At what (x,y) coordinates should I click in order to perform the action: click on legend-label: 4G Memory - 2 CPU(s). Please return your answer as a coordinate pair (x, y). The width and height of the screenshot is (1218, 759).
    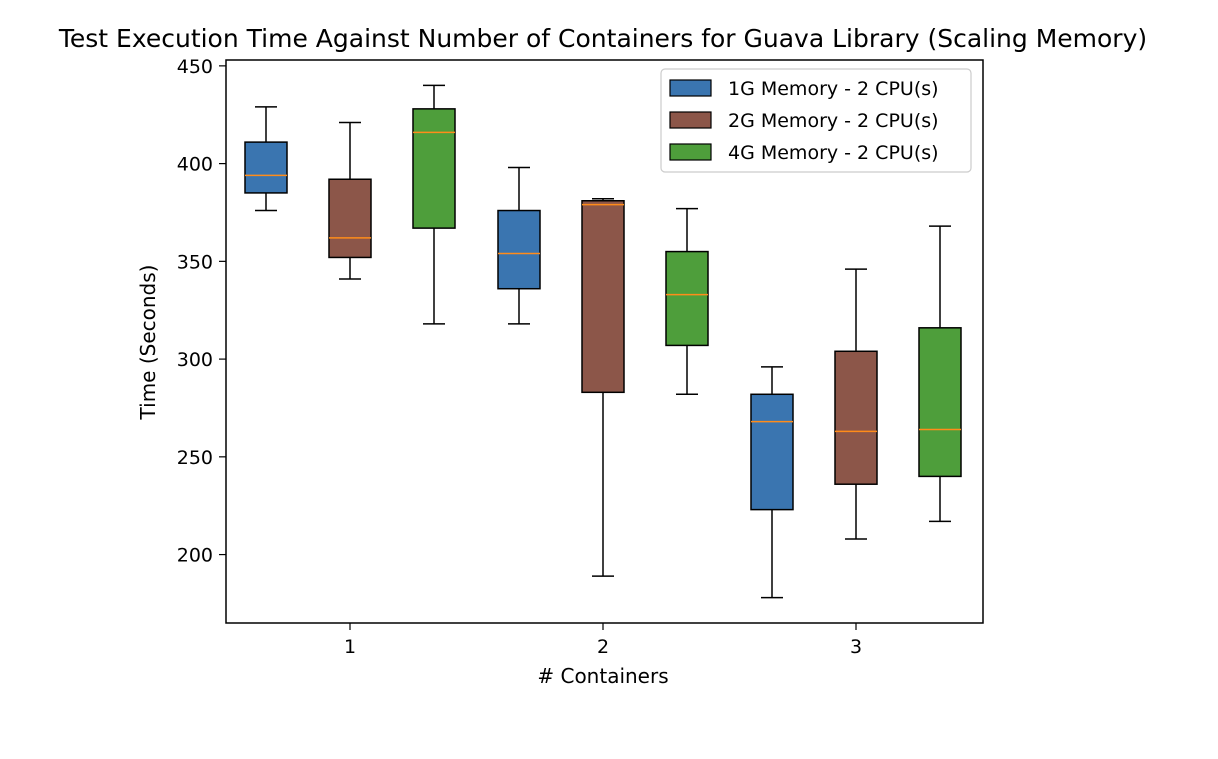
    Looking at the image, I should click on (833, 153).